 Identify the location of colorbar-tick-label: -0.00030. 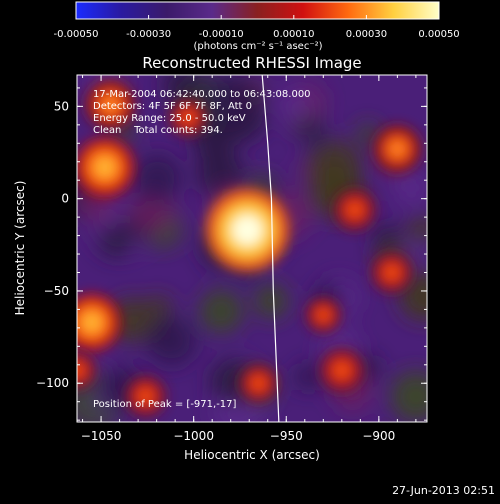
(148, 34).